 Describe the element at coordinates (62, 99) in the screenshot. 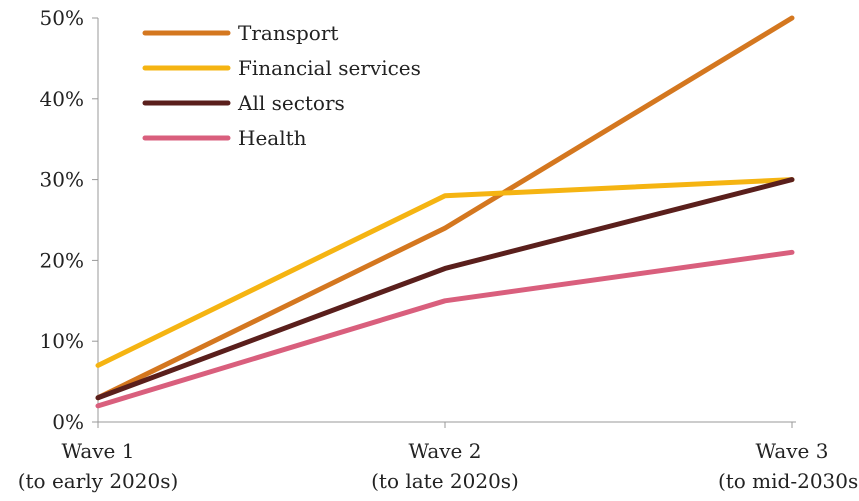

I see `y-tick-label: 40%` at that location.